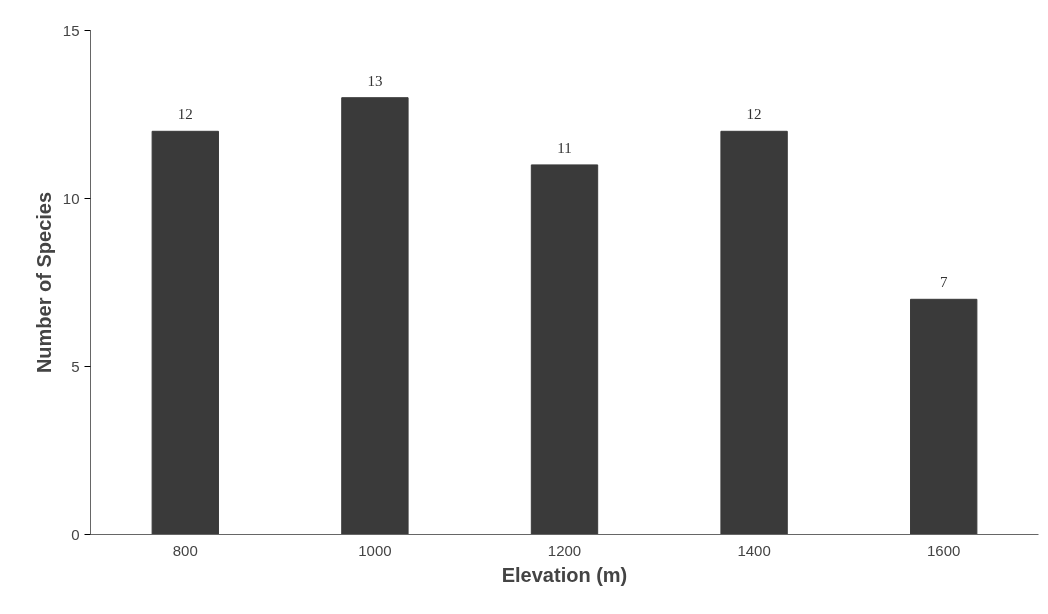  I want to click on data-label: 7, so click(943, 282).